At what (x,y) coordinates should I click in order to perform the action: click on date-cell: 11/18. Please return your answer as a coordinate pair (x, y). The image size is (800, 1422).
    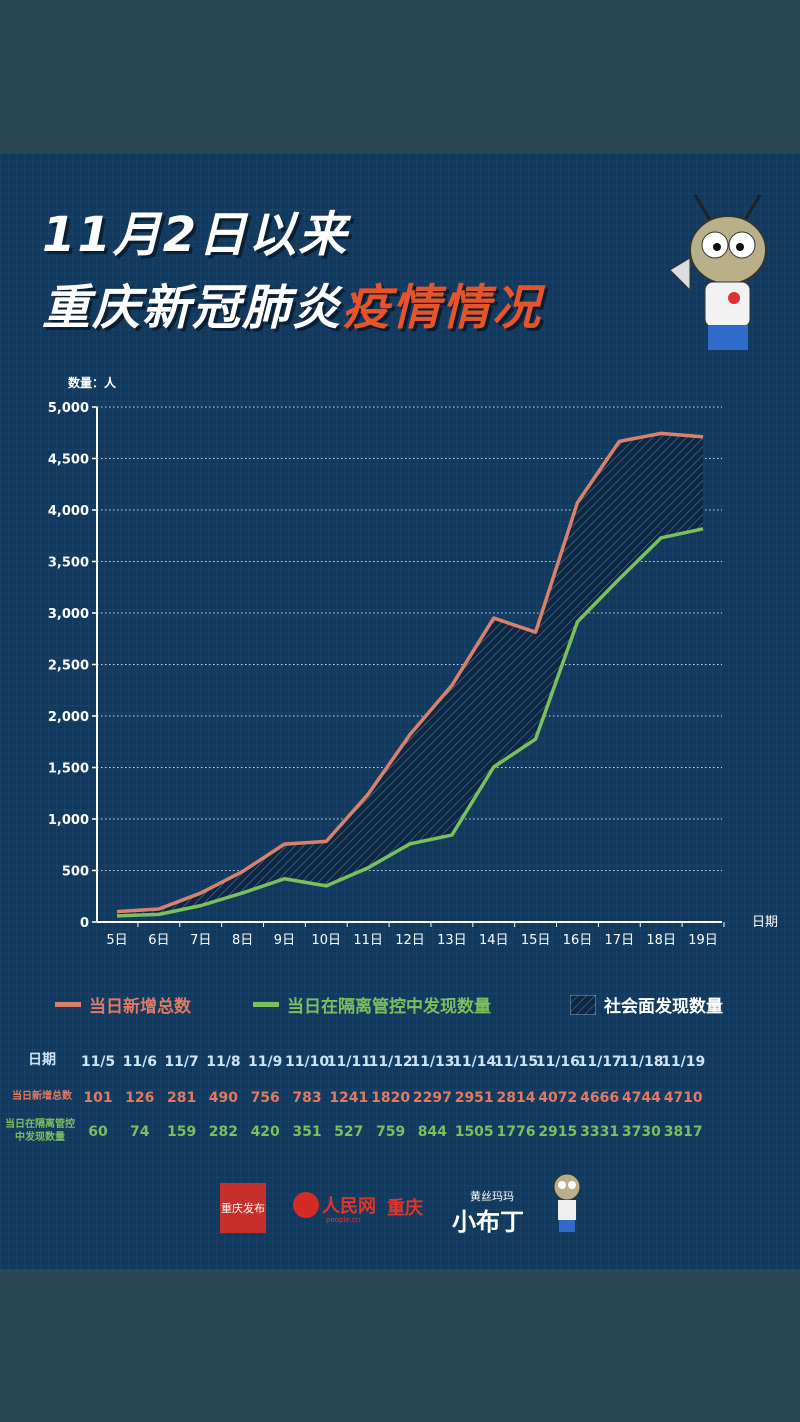
    Looking at the image, I should click on (641, 1062).